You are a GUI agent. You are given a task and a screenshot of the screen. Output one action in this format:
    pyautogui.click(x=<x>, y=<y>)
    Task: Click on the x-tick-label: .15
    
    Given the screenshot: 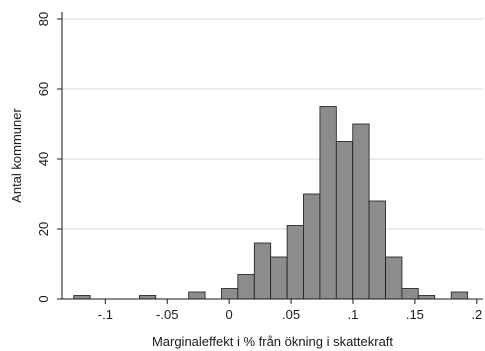 What is the action you would take?
    pyautogui.click(x=415, y=314)
    